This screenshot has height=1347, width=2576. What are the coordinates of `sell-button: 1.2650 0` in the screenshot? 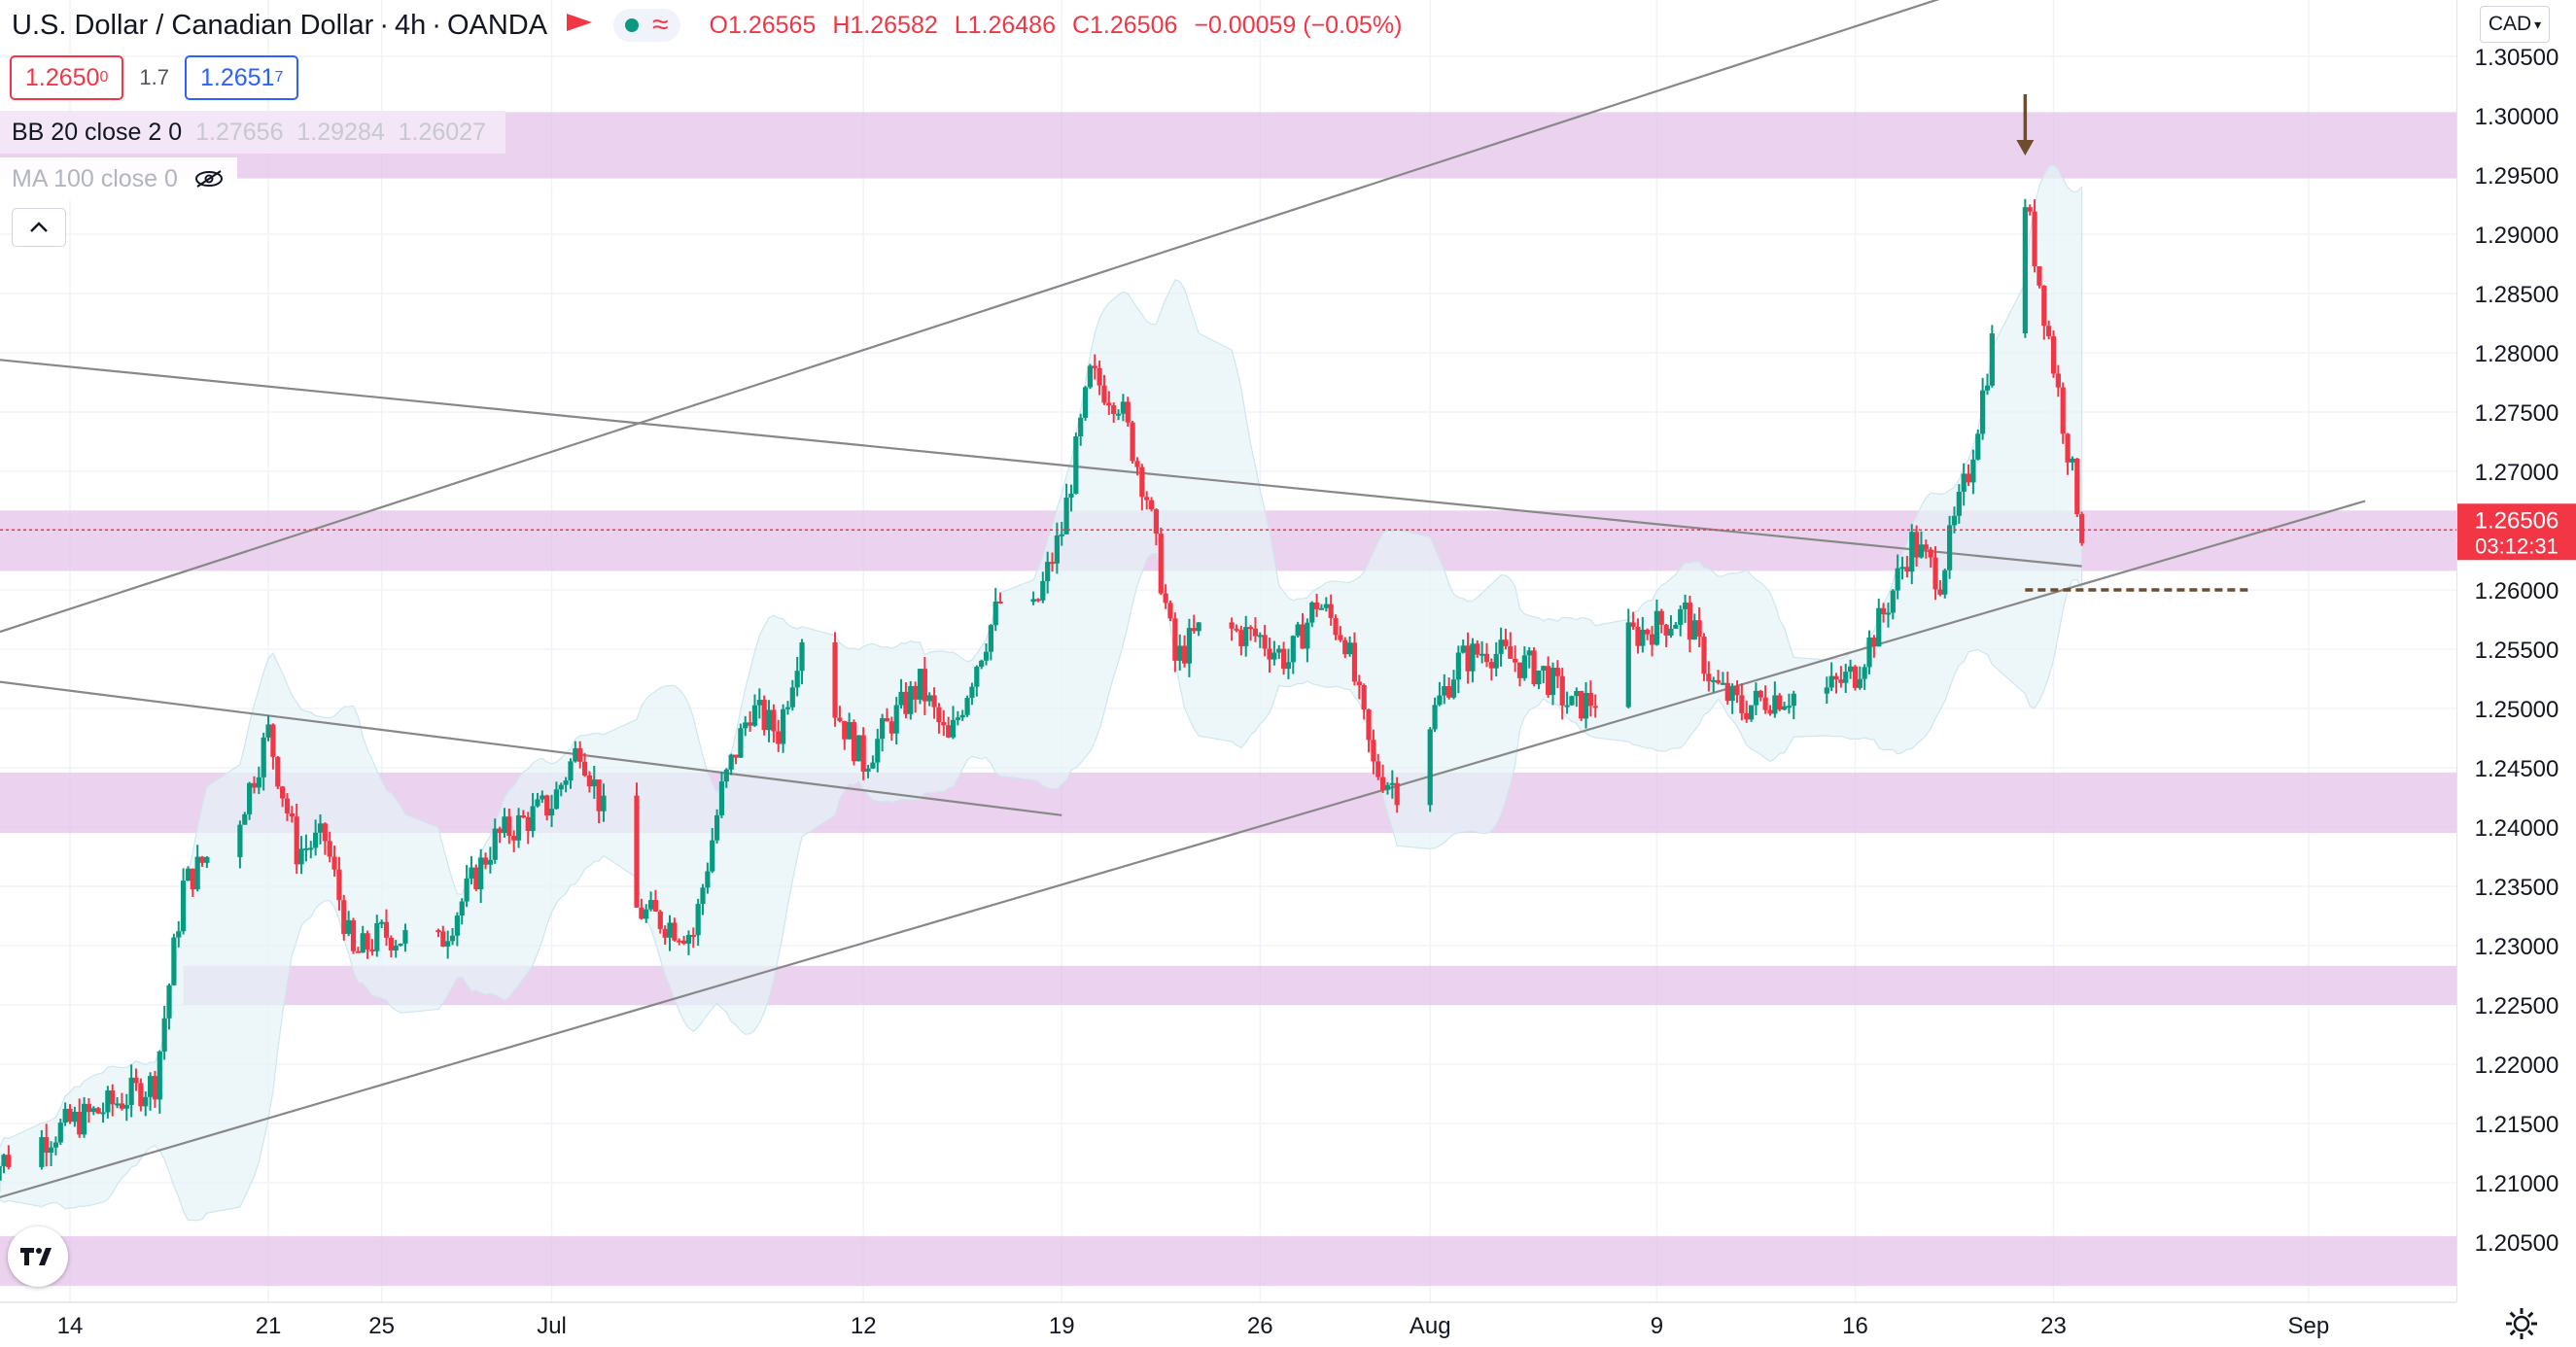 It's located at (67, 77).